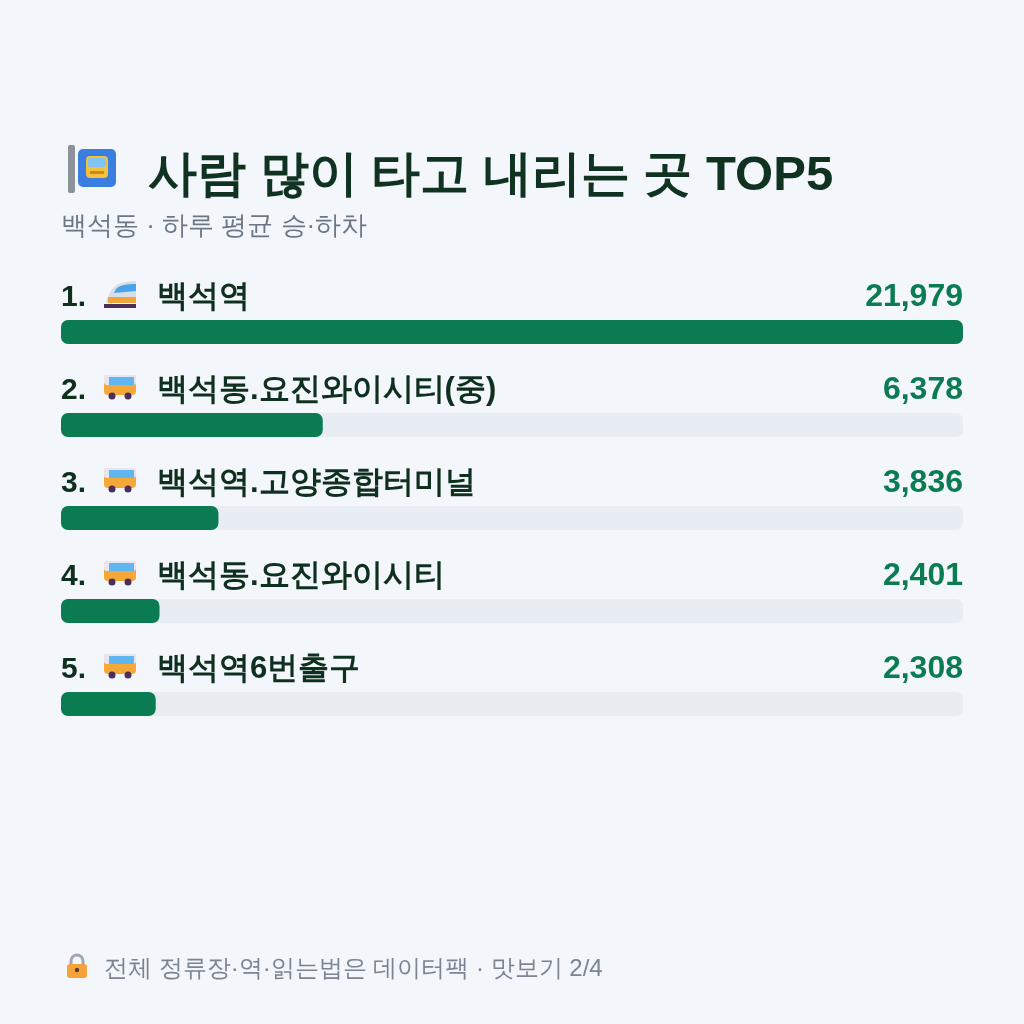  What do you see at coordinates (74, 481) in the screenshot?
I see `rank-label: 3.` at bounding box center [74, 481].